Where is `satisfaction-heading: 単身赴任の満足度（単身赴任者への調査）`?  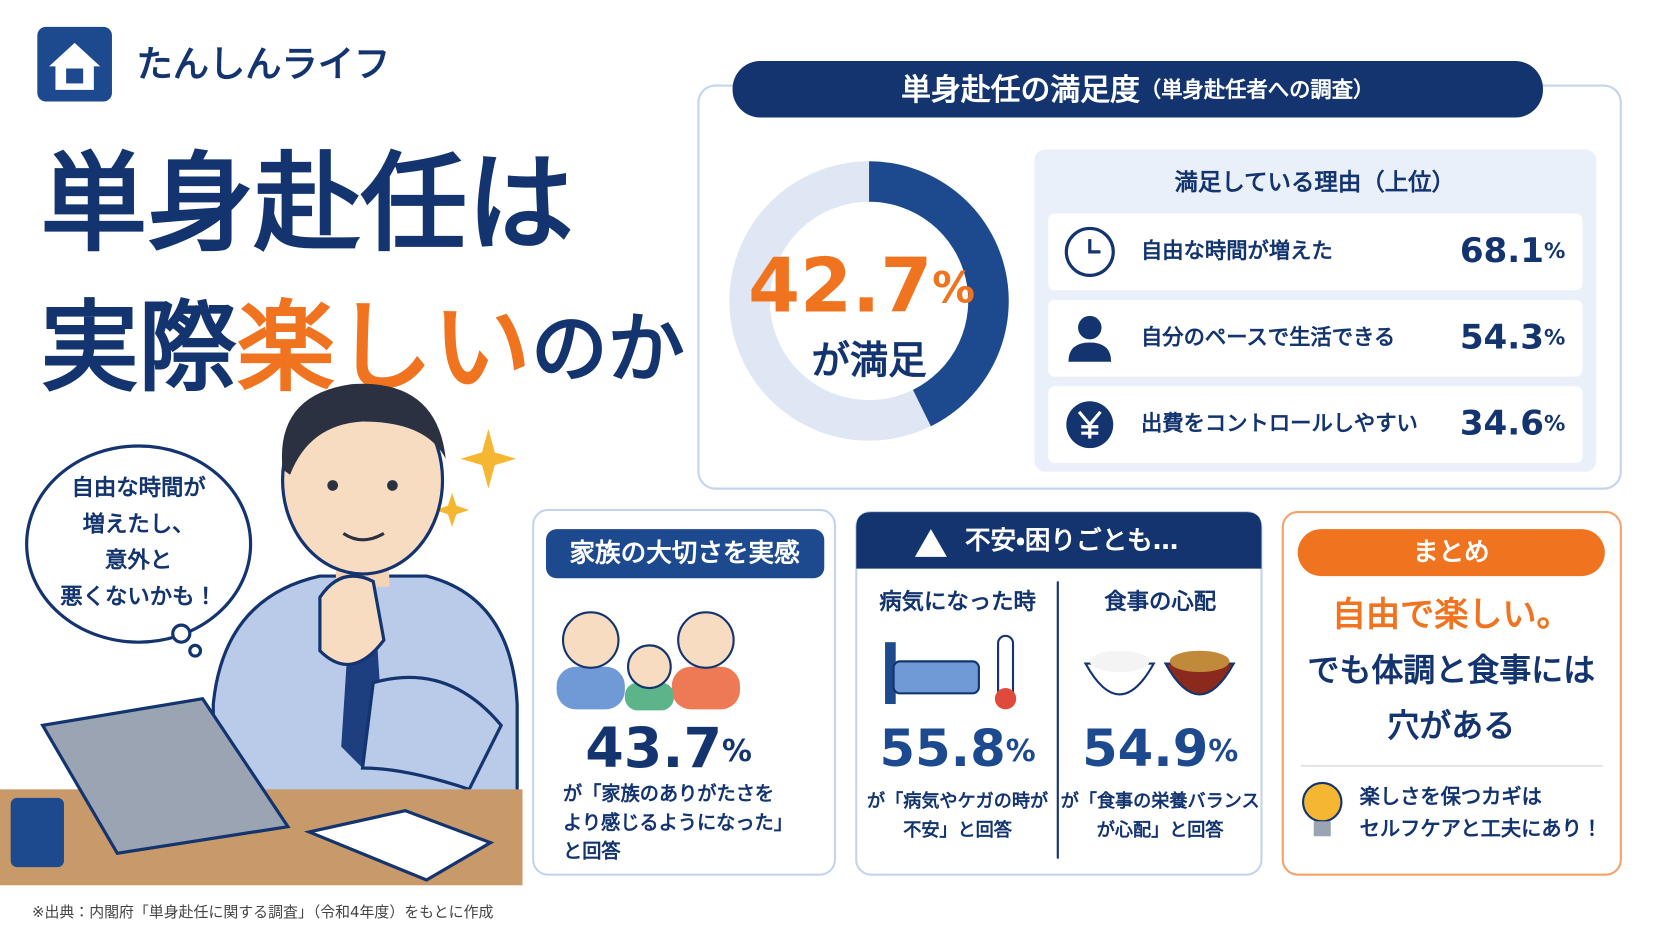 satisfaction-heading: 単身赴任の満足度（単身赴任者への調査） is located at coordinates (1137, 89).